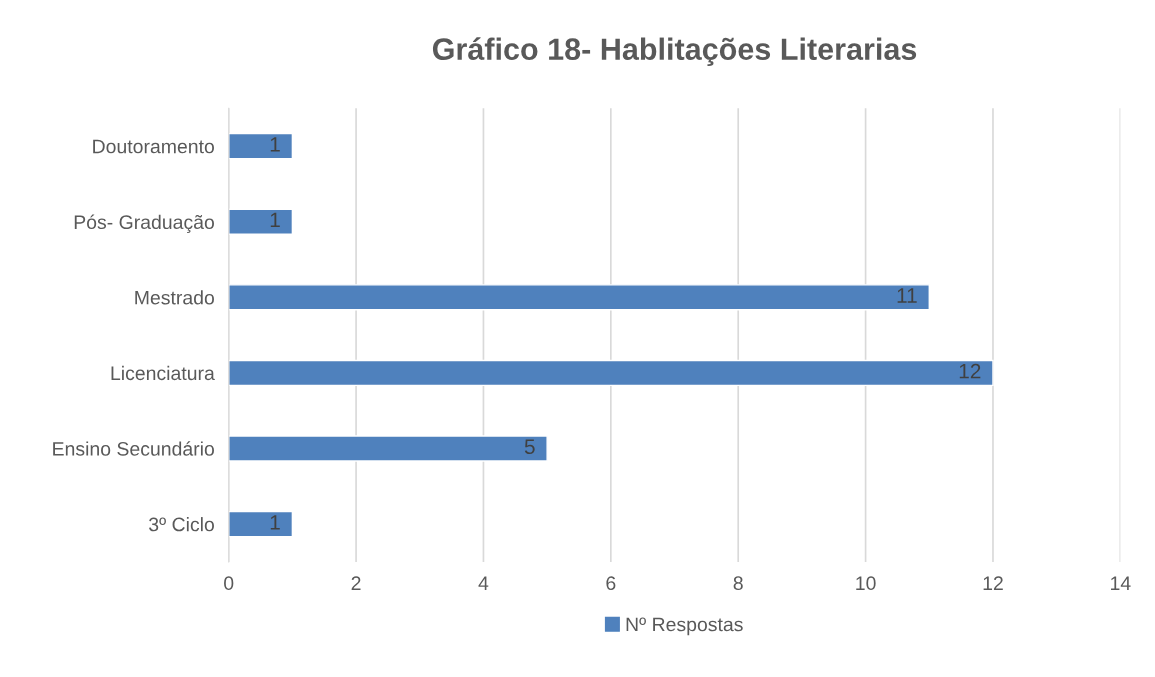 The height and width of the screenshot is (677, 1155). Describe the element at coordinates (529, 447) in the screenshot. I see `data-label: 5` at that location.